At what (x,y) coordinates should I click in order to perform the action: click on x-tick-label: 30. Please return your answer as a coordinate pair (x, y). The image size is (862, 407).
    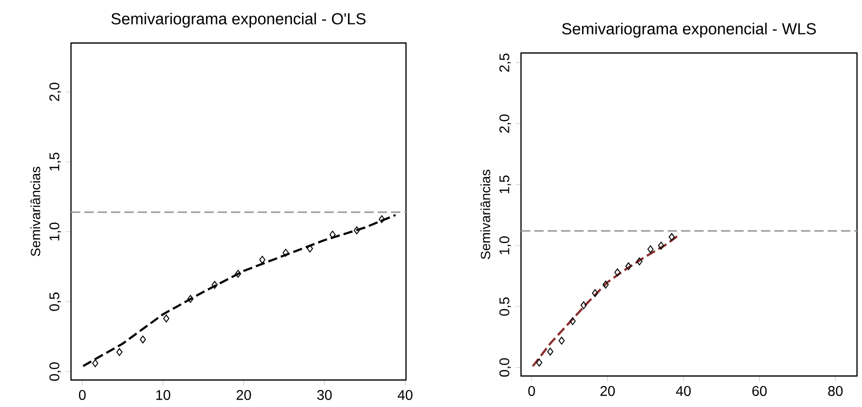
    Looking at the image, I should click on (324, 395).